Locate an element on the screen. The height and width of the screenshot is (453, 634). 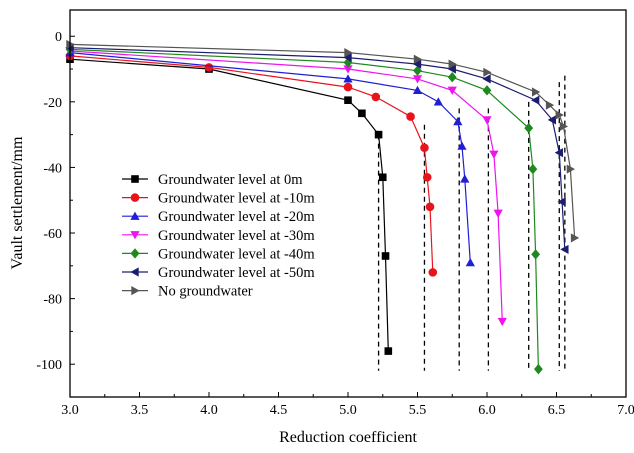
legend-label: Groundwater level at 0m is located at coordinates (230, 180).